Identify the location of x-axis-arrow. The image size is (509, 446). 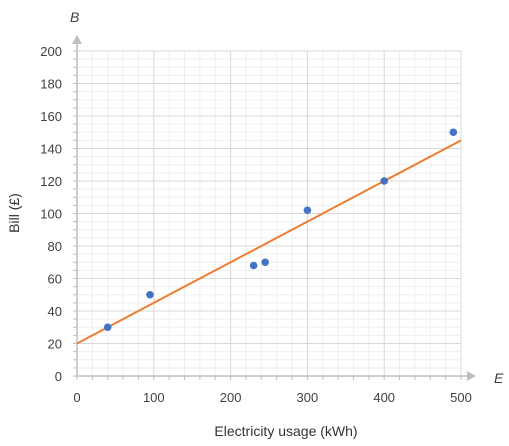
(471, 376).